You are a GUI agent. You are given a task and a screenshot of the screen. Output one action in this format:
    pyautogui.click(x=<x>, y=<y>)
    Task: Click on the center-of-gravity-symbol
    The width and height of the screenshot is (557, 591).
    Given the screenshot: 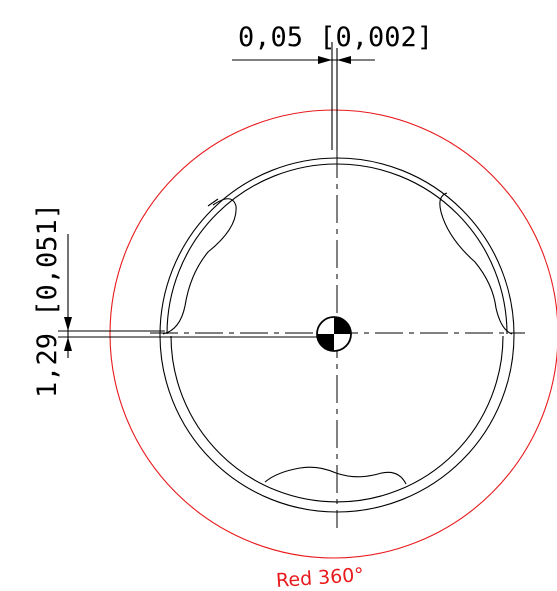 What is the action you would take?
    pyautogui.click(x=334, y=334)
    